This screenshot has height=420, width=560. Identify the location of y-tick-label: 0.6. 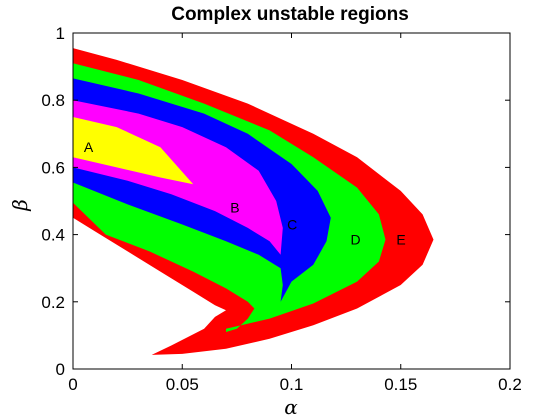
(53, 167).